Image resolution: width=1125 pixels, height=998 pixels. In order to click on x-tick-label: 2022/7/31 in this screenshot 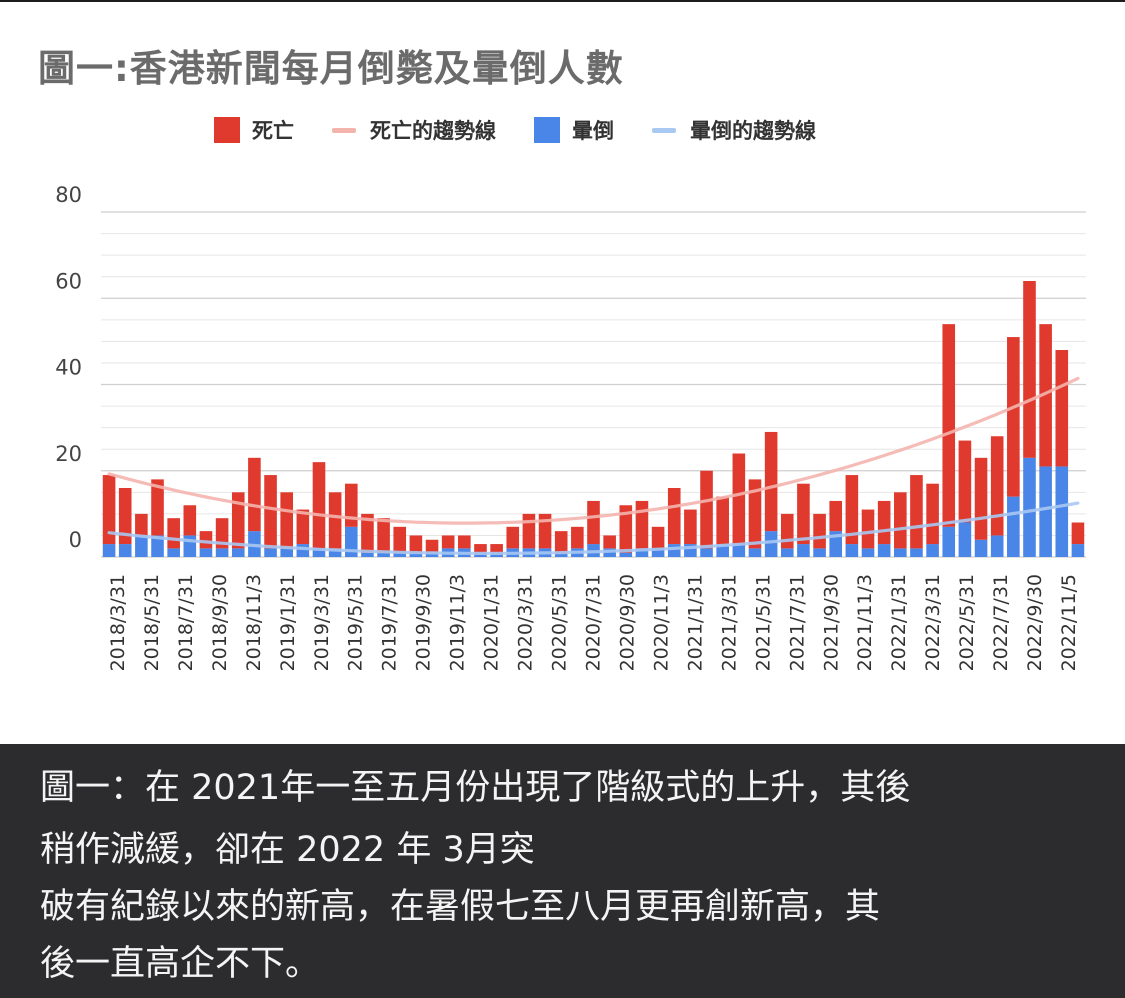, I will do `click(1001, 622)`.